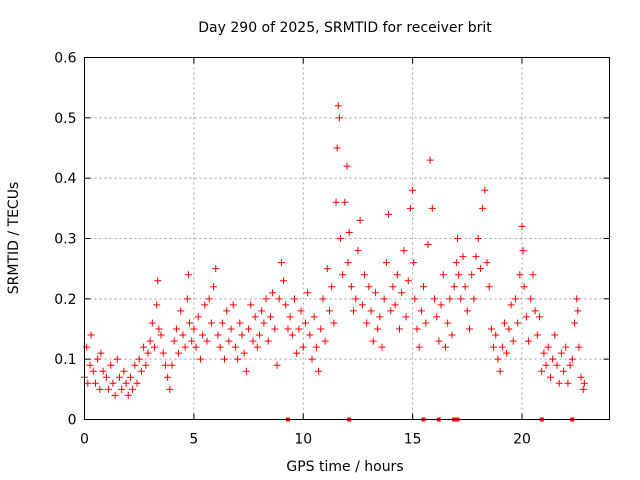 The height and width of the screenshot is (480, 640). Describe the element at coordinates (303, 440) in the screenshot. I see `x-tick-label: 10` at that location.